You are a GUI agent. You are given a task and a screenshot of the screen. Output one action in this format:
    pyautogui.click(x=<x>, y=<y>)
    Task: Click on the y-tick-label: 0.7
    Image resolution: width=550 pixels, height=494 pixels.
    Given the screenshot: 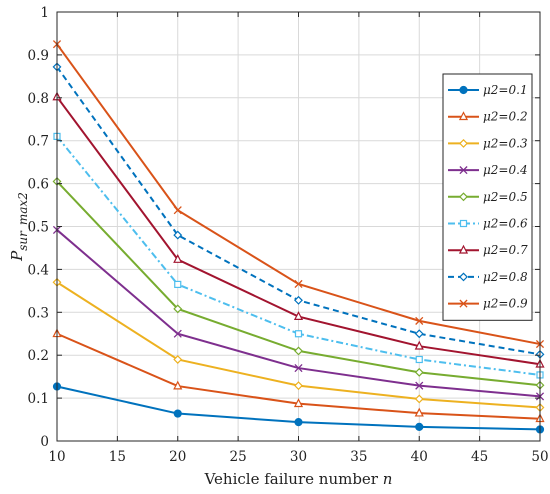 What is the action you would take?
    pyautogui.click(x=38, y=142)
    